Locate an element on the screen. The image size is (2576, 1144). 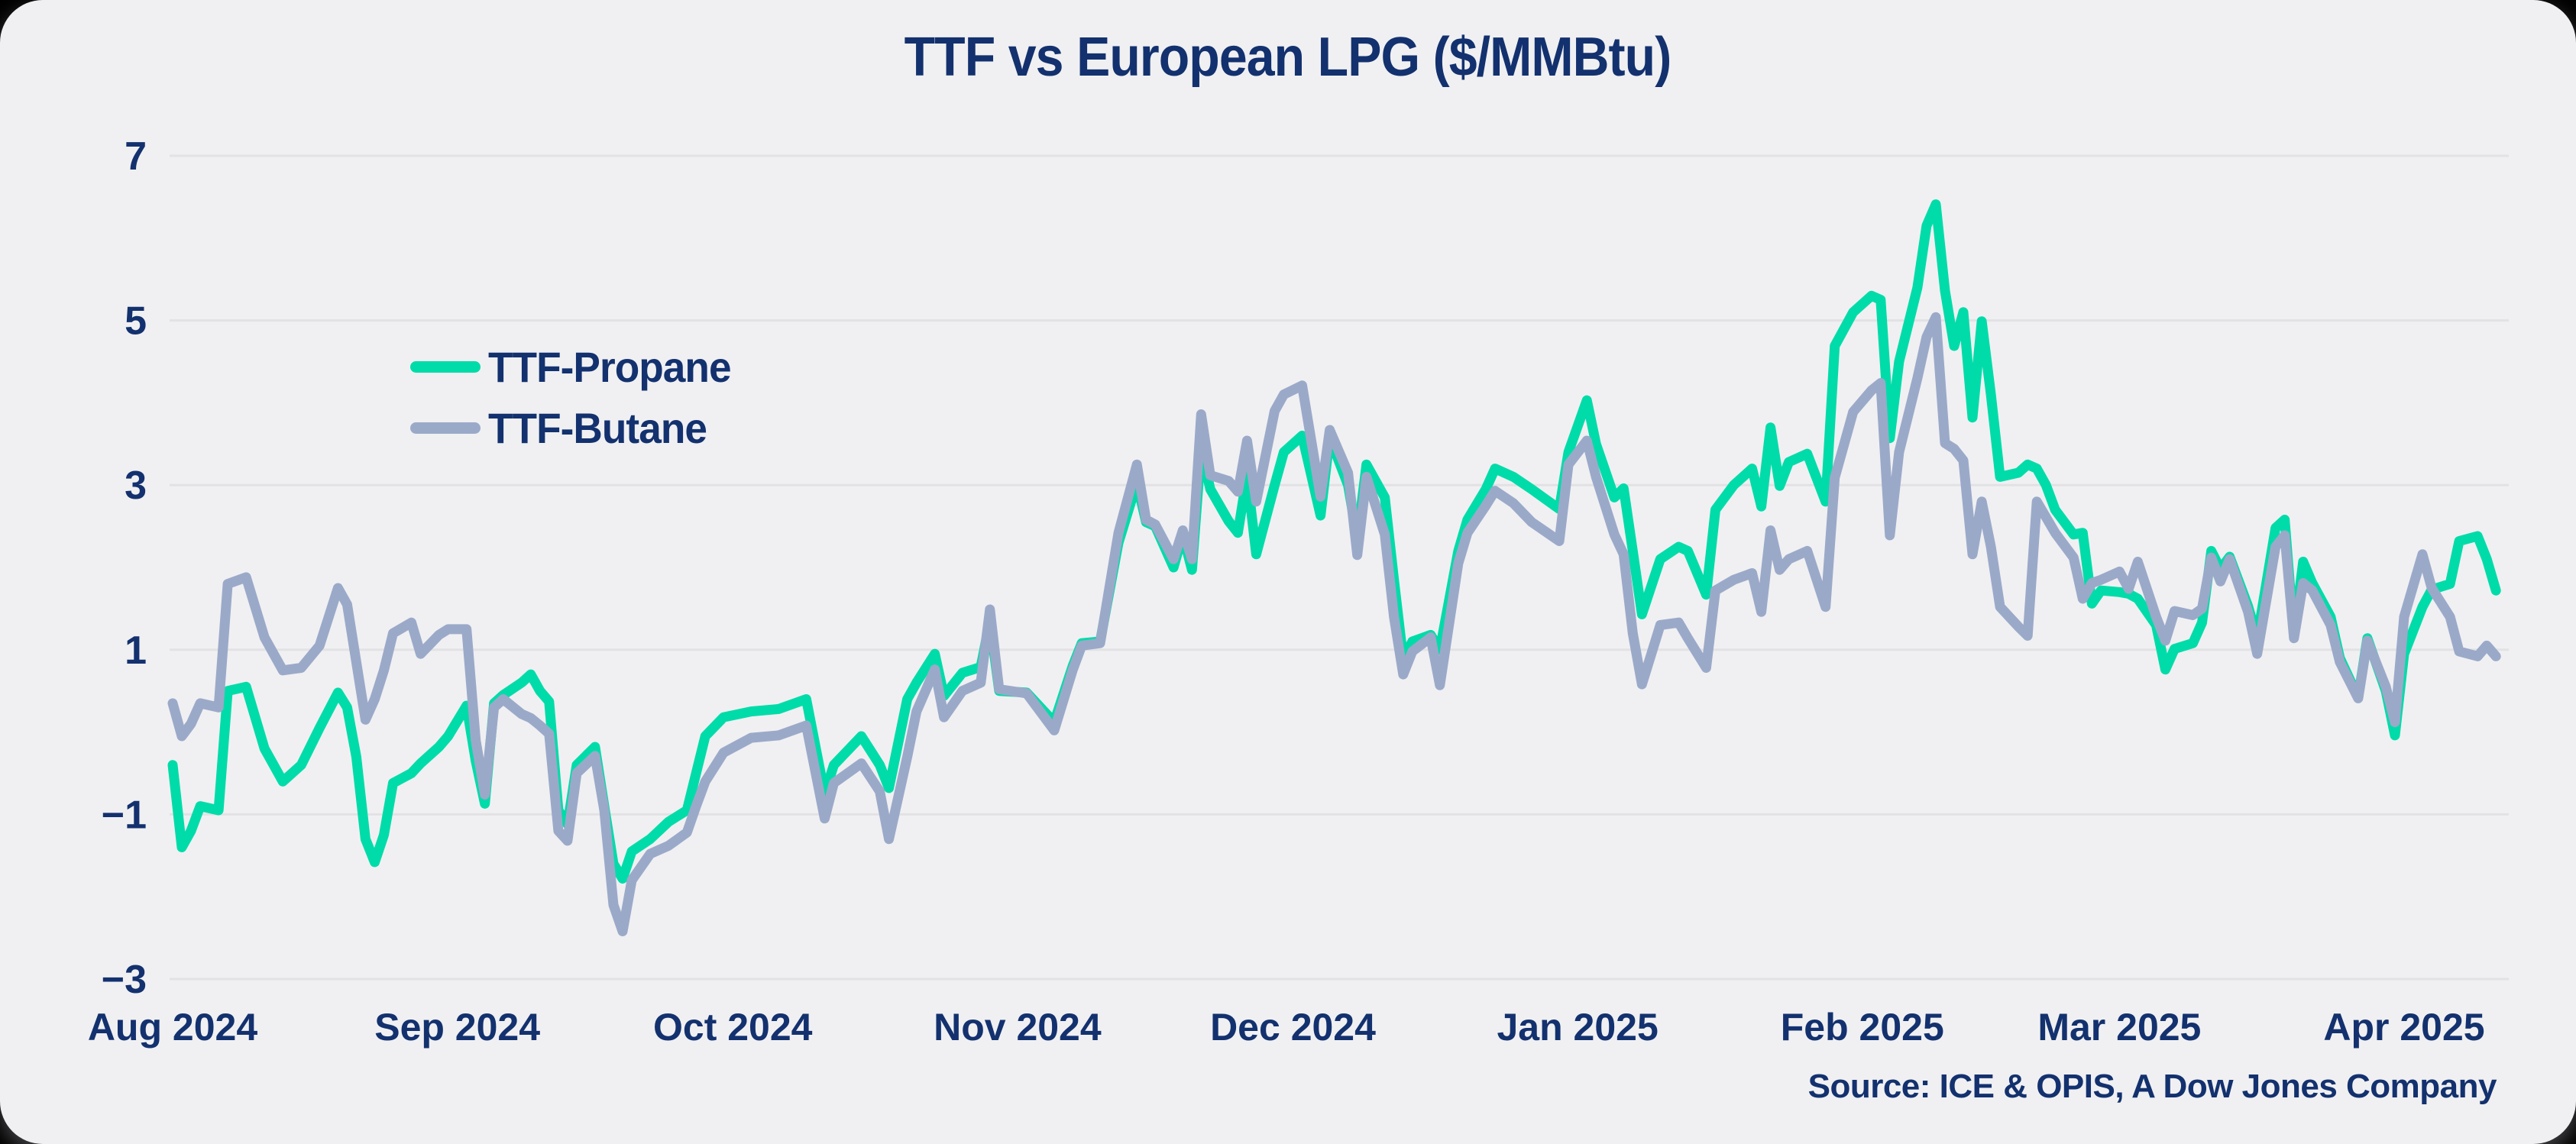
y-axis-tick-label: 7 is located at coordinates (136, 156).